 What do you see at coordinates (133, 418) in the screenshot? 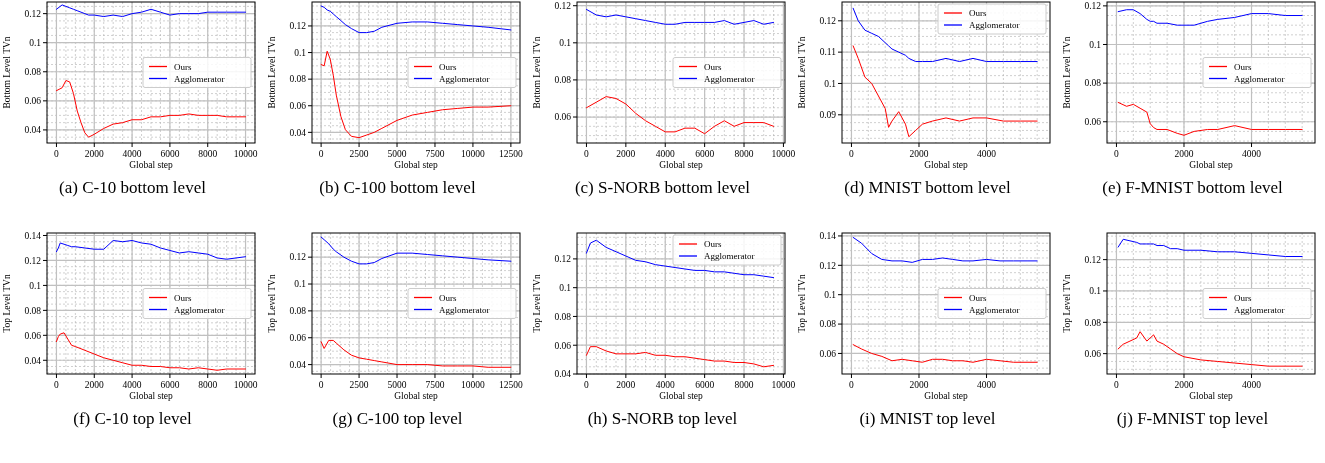
I see `text: (f) C-10 top level` at bounding box center [133, 418].